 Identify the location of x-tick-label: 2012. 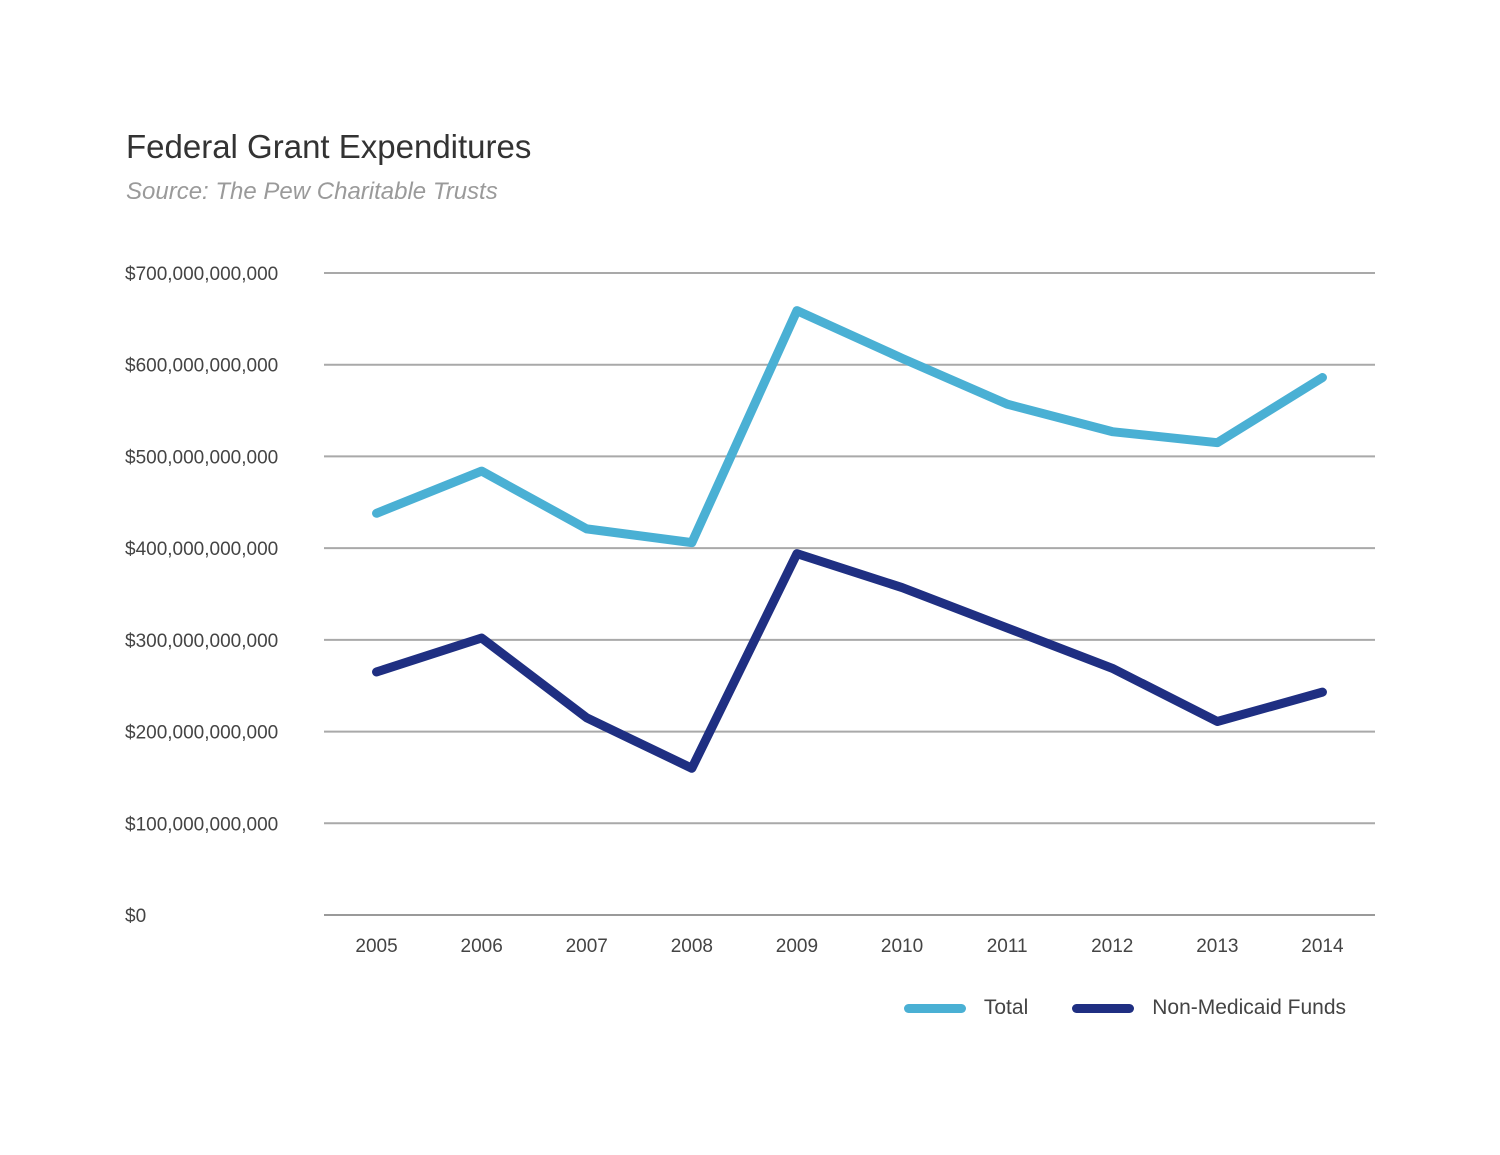
(1112, 946).